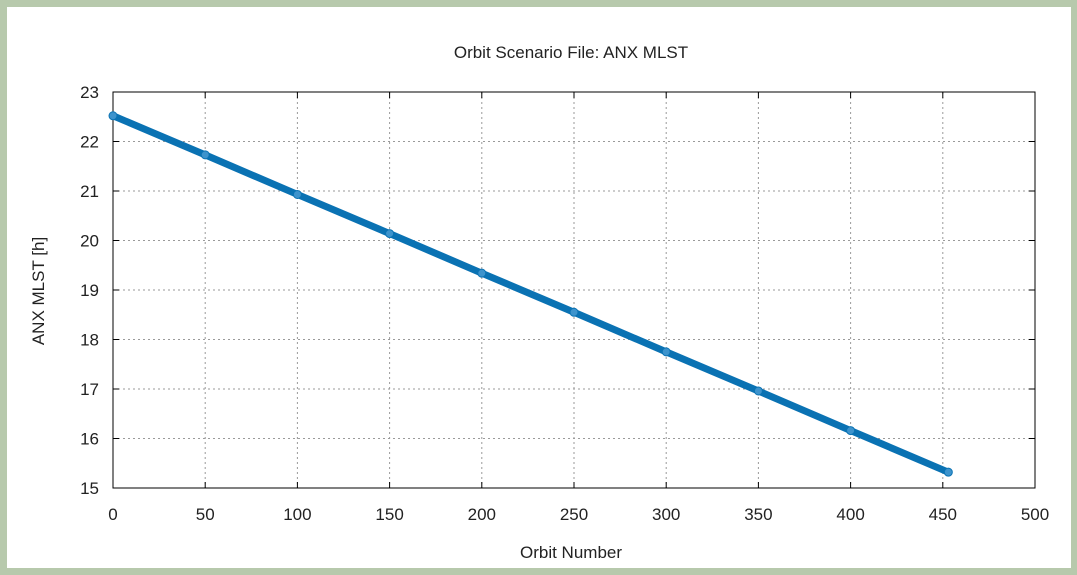 This screenshot has width=1077, height=575. Describe the element at coordinates (574, 514) in the screenshot. I see `x-tick-label: 250` at that location.